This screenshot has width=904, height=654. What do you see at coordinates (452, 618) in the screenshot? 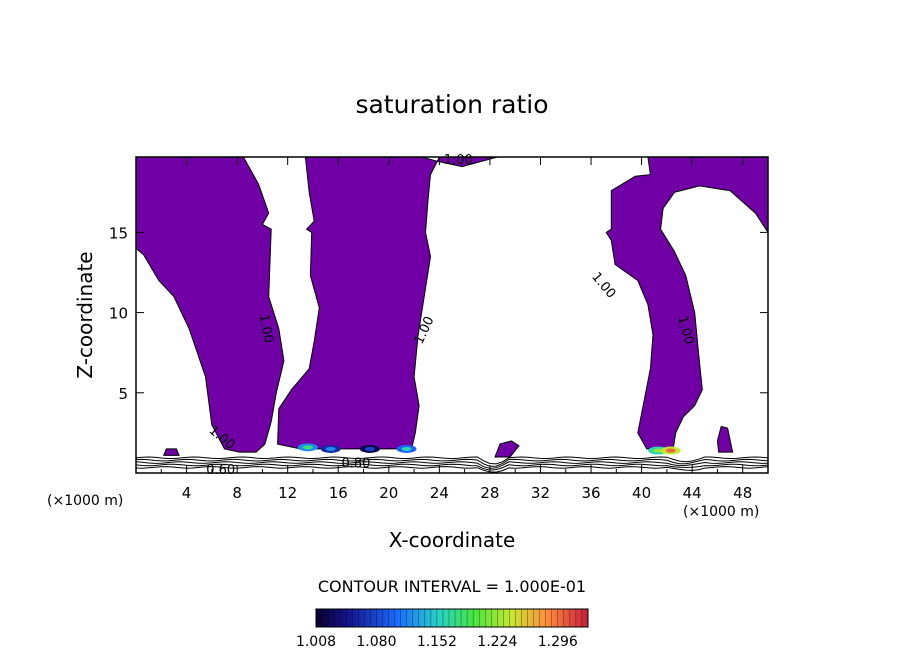
I see `colorbar` at bounding box center [452, 618].